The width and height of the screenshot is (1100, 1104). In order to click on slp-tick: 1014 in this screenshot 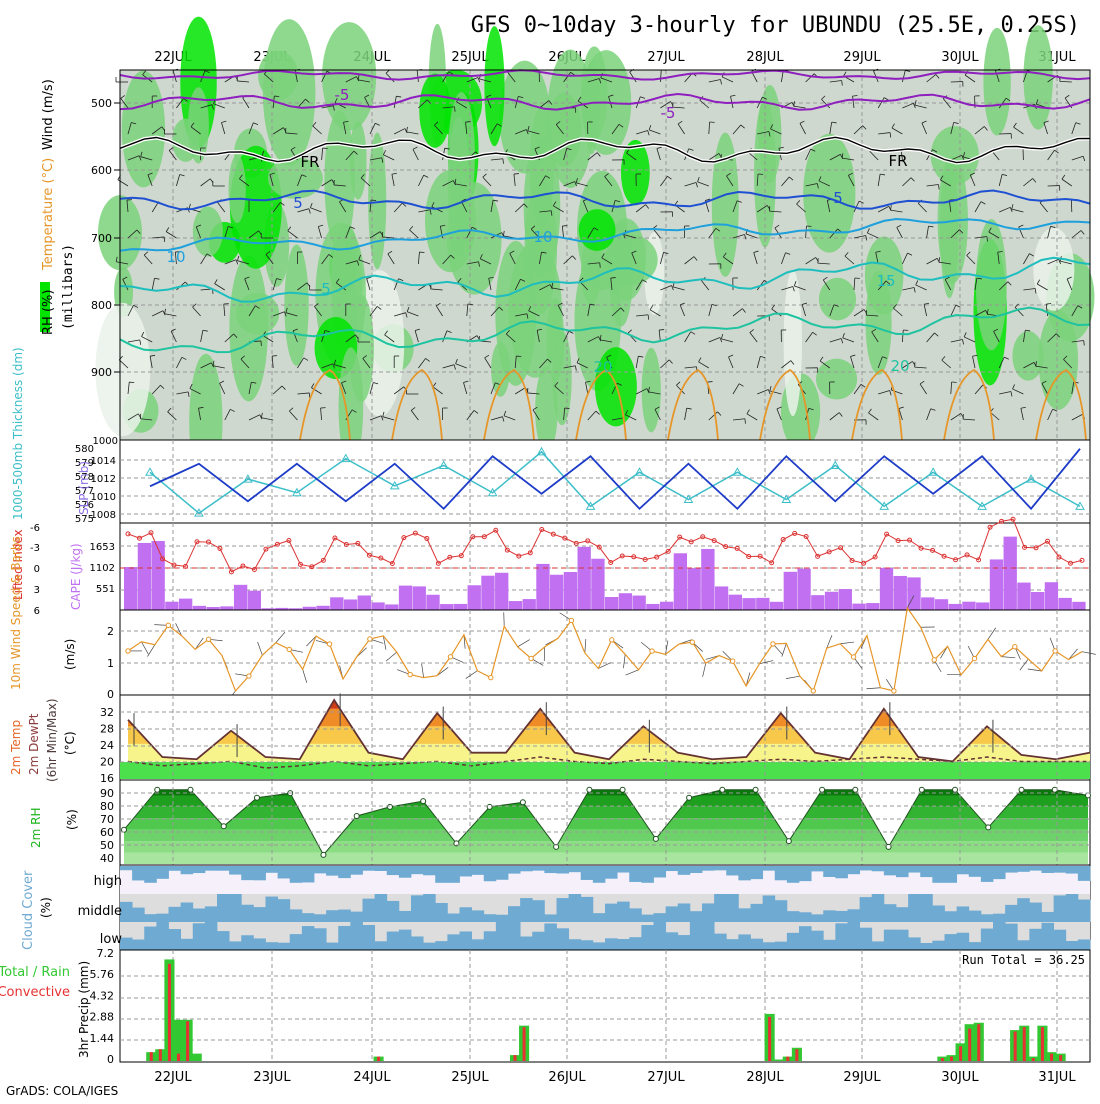, I will do `click(103, 461)`.